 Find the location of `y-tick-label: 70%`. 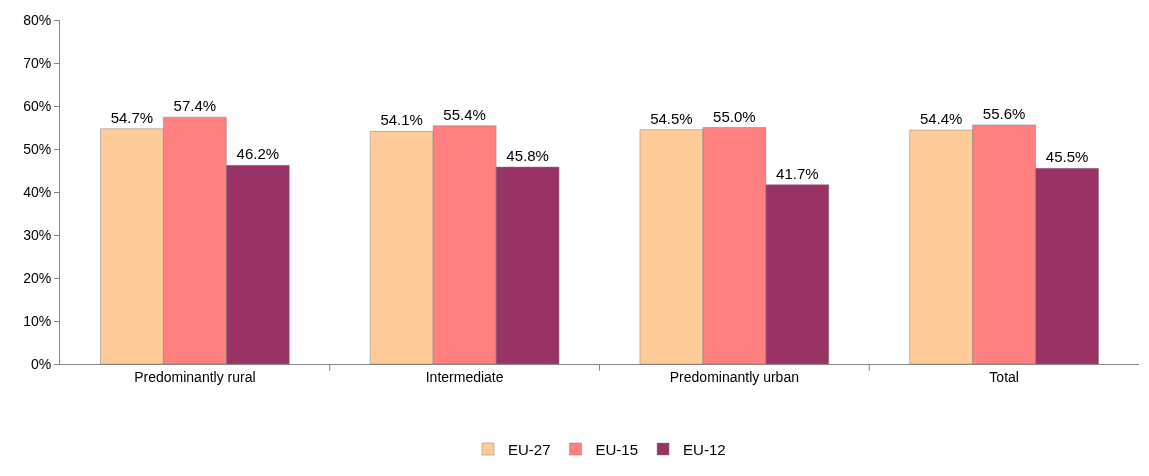

y-tick-label: 70% is located at coordinates (37, 62).